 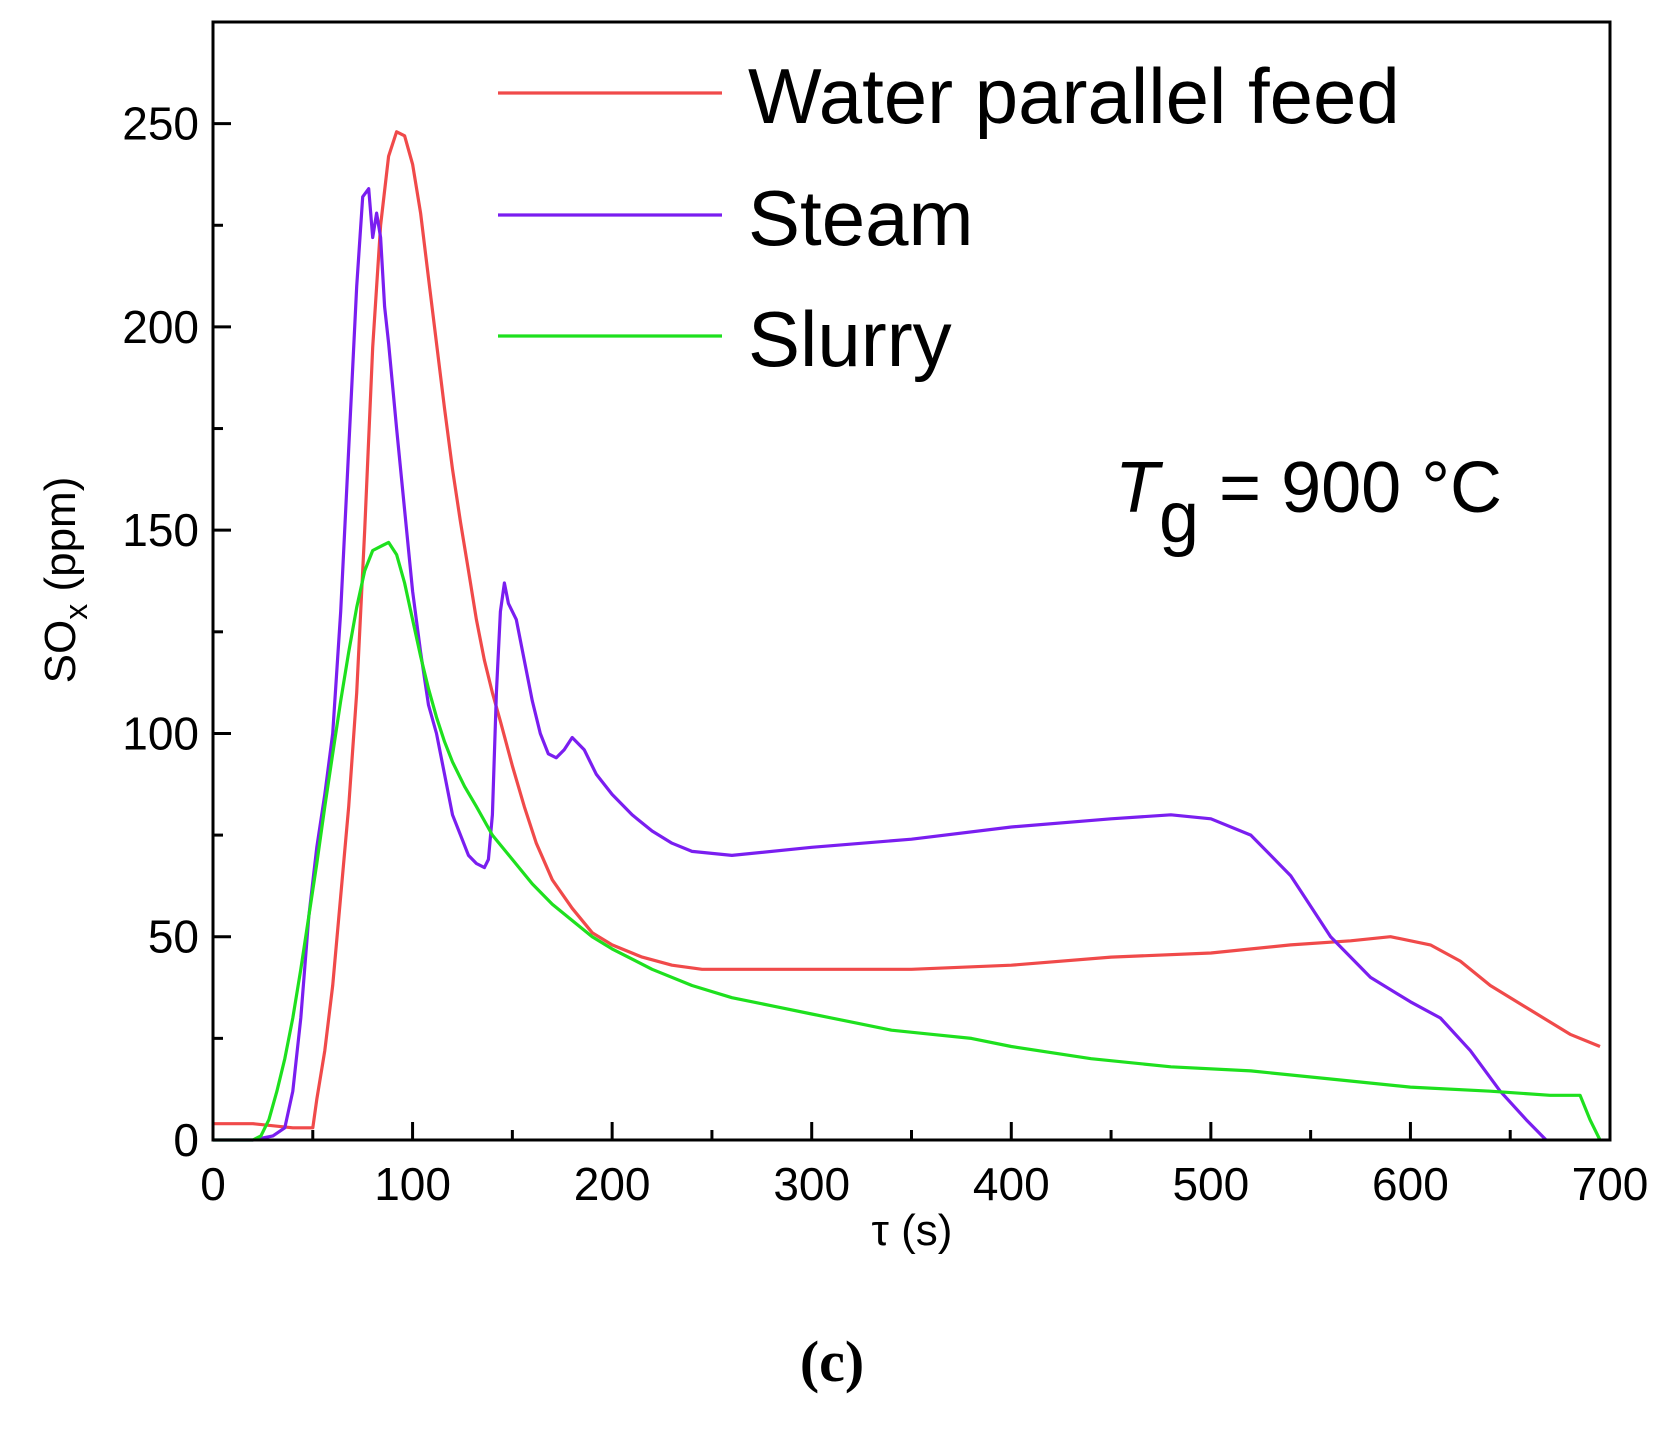 What do you see at coordinates (811, 1184) in the screenshot?
I see `x-tick-label: 300` at bounding box center [811, 1184].